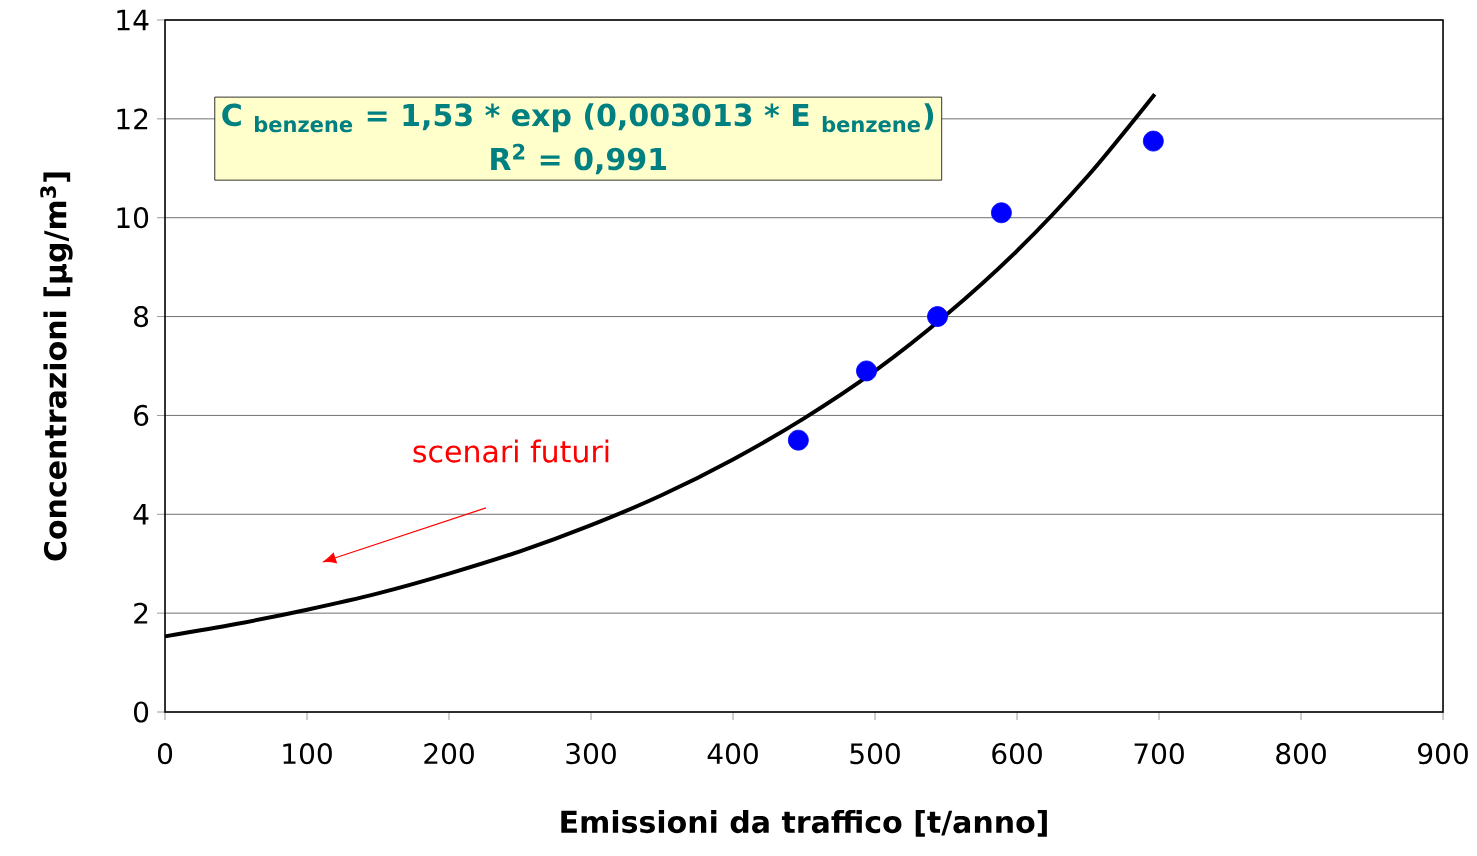 This screenshot has height=856, width=1477. What do you see at coordinates (449, 754) in the screenshot?
I see `x-tick-label: 200` at bounding box center [449, 754].